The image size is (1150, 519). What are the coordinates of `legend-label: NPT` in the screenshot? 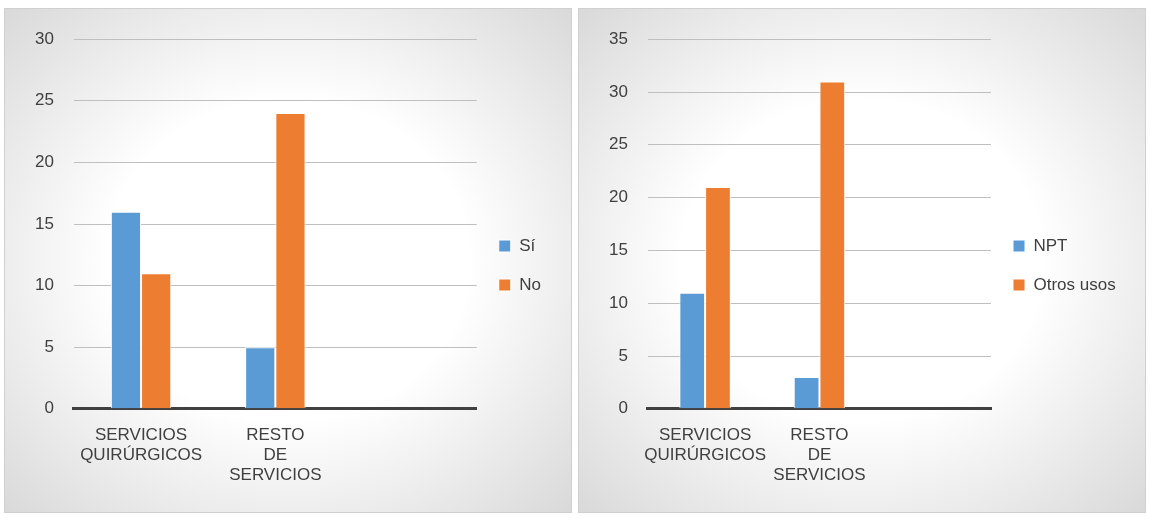 It's located at (1050, 245).